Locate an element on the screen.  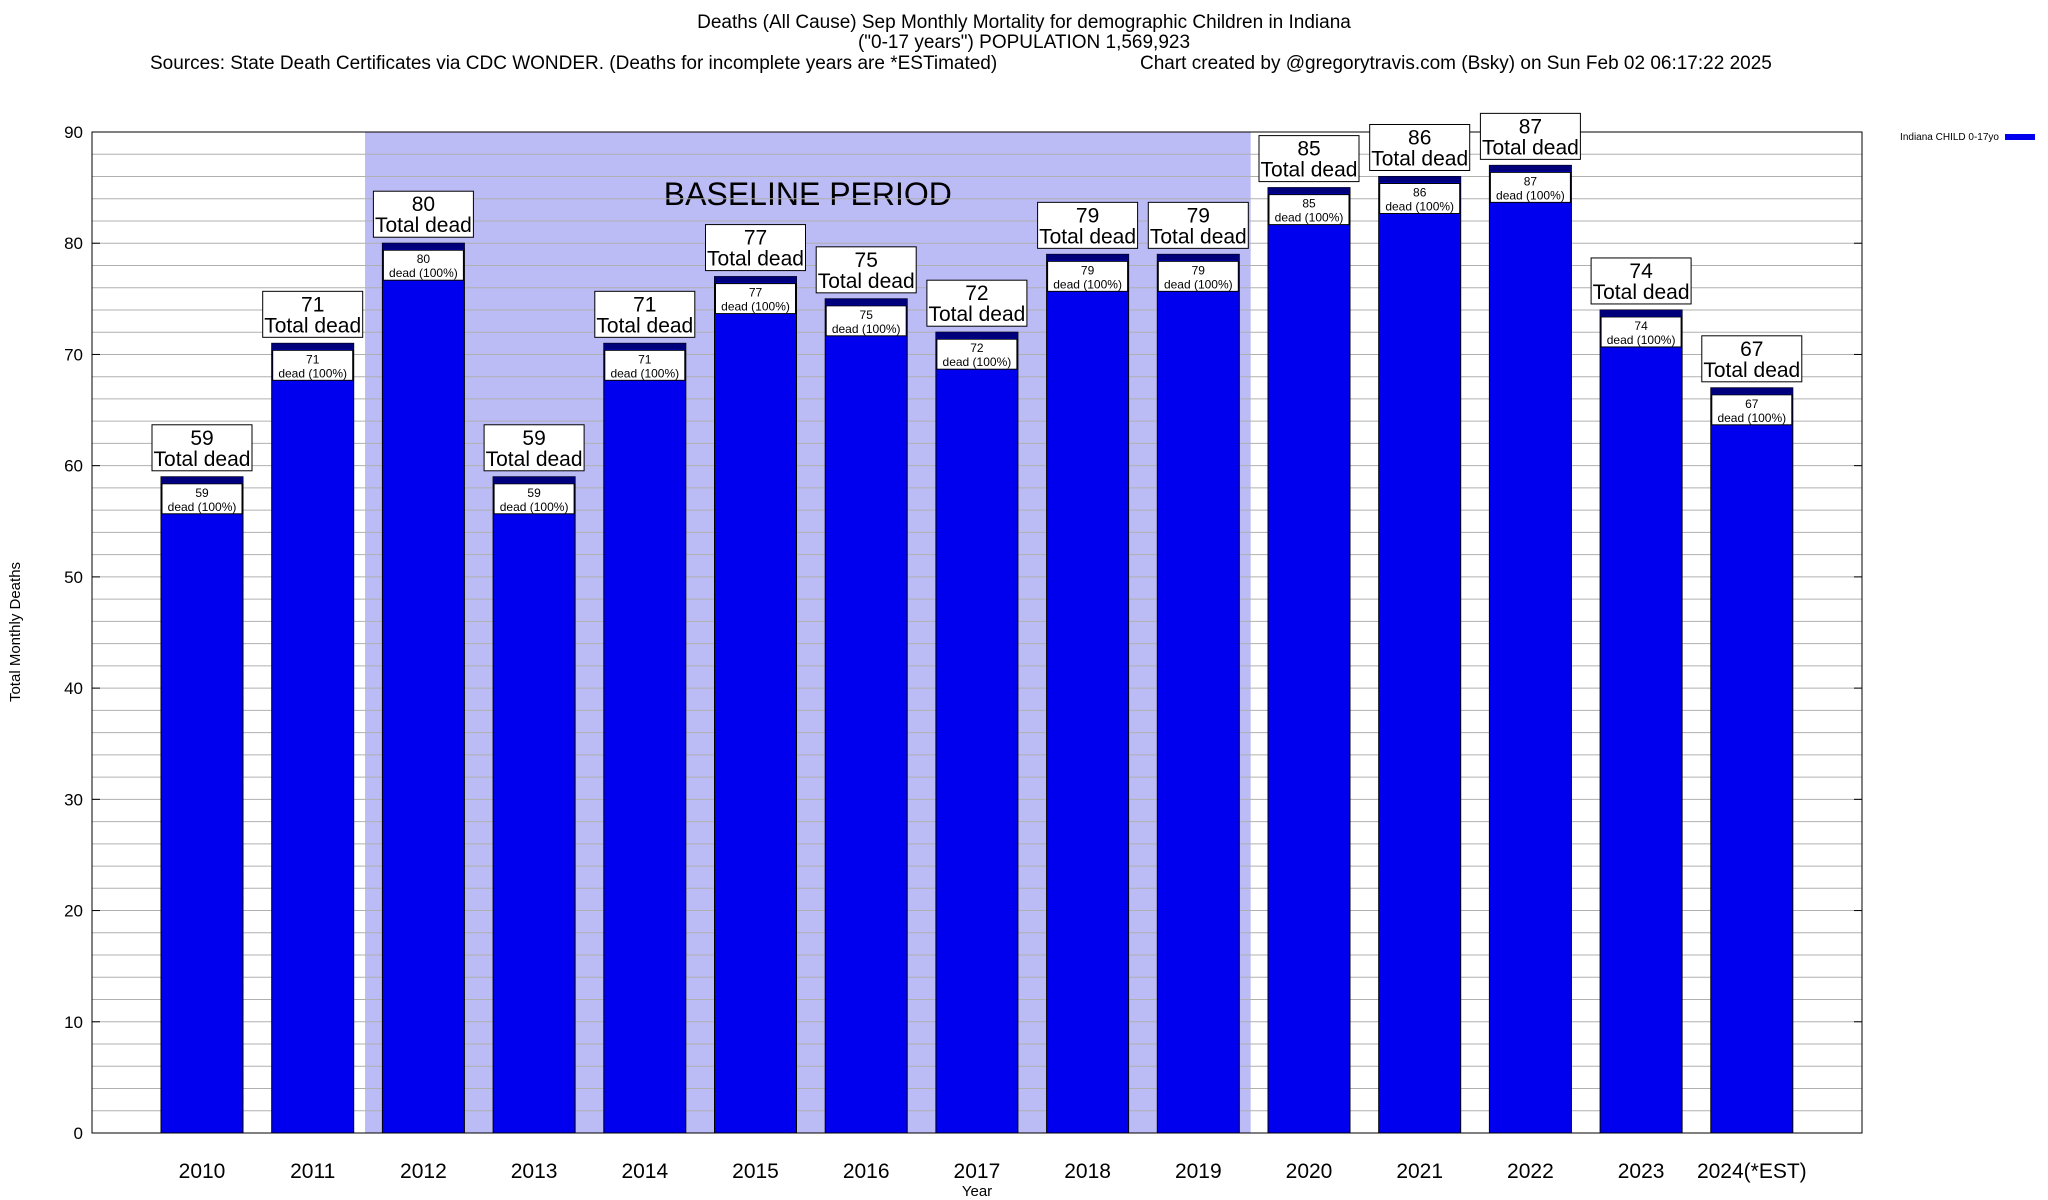
bar-2023 is located at coordinates (1641, 721).